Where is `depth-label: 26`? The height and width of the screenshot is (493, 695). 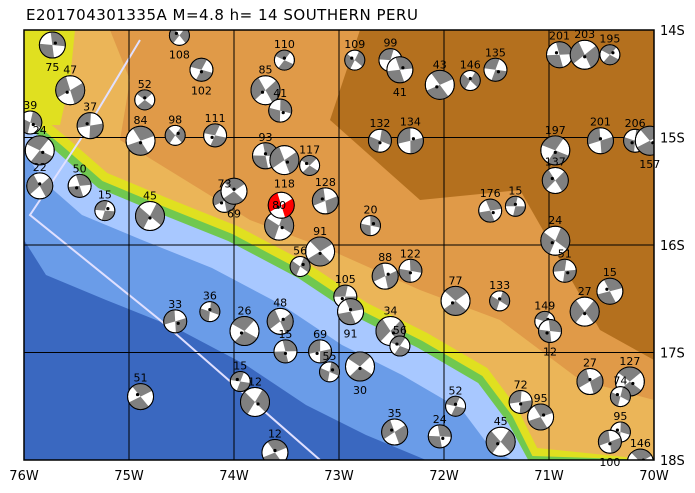 depth-label: 26 is located at coordinates (245, 311).